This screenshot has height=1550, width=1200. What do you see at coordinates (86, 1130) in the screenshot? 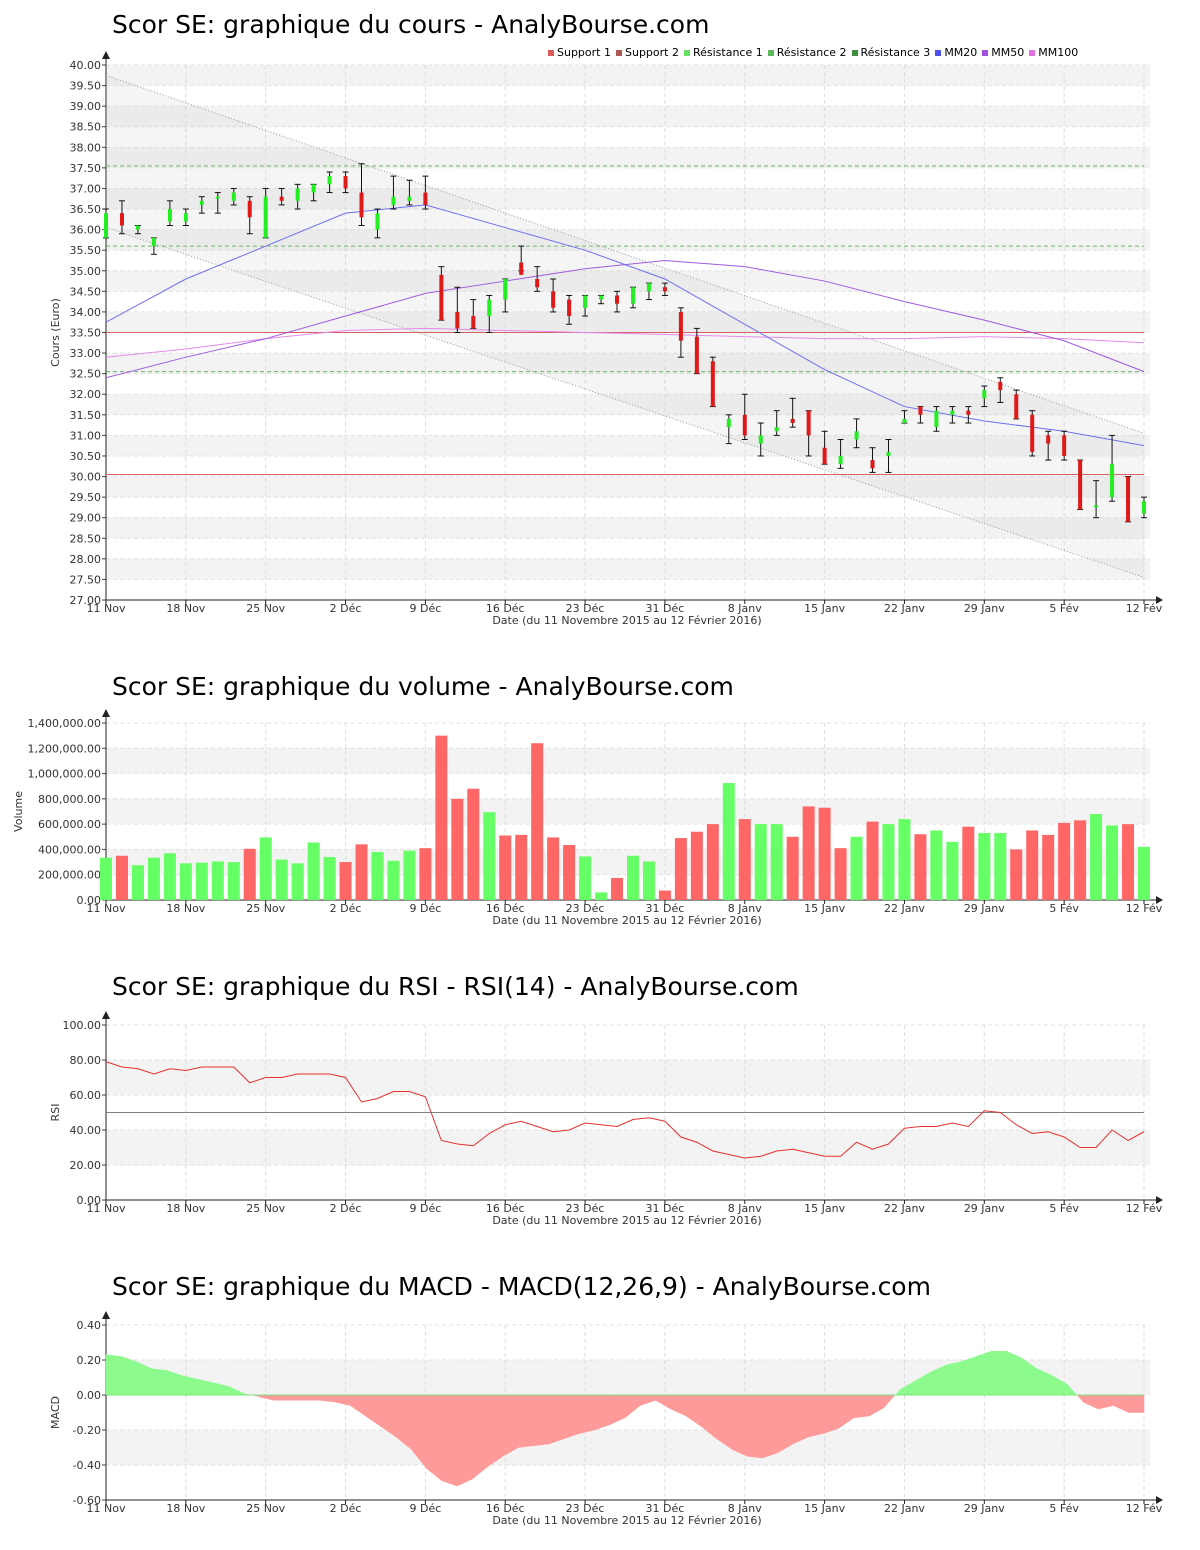
I see `rsi-ytick-label: 40.00` at bounding box center [86, 1130].